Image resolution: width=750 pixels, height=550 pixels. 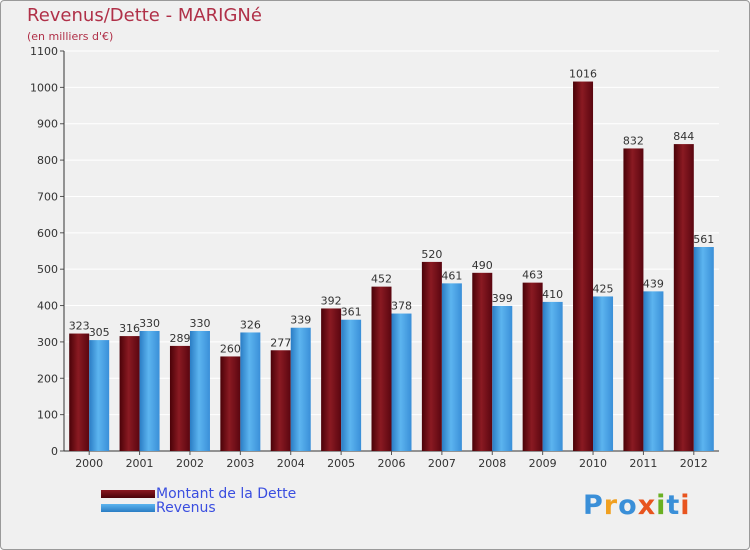 What do you see at coordinates (128, 508) in the screenshot?
I see `legend-swatch-revenue` at bounding box center [128, 508].